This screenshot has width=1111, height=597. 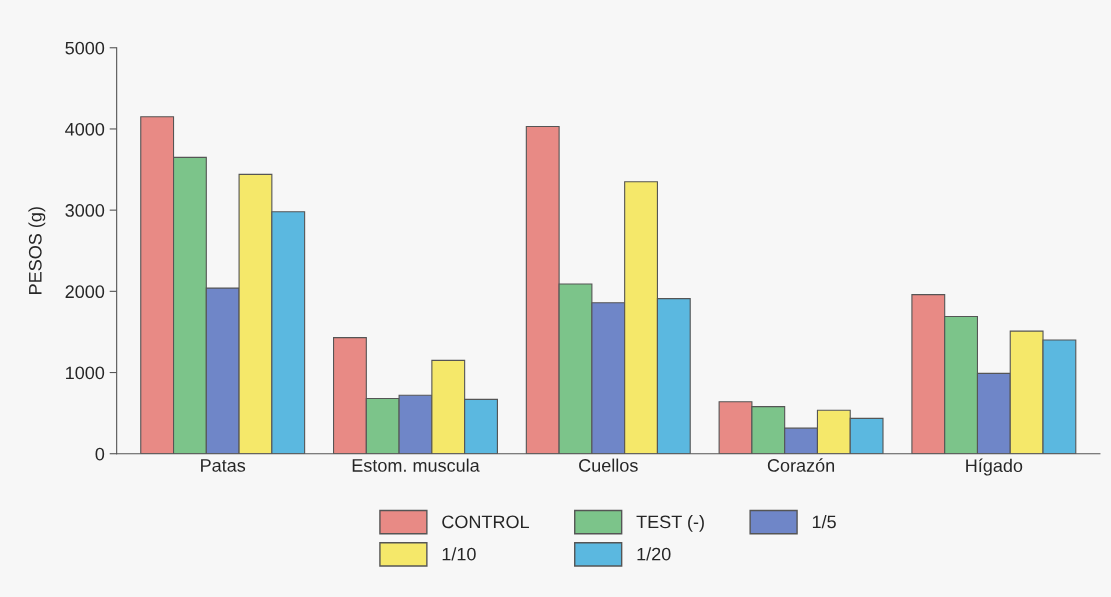 I want to click on legend-label: TEST (-), so click(x=670, y=523).